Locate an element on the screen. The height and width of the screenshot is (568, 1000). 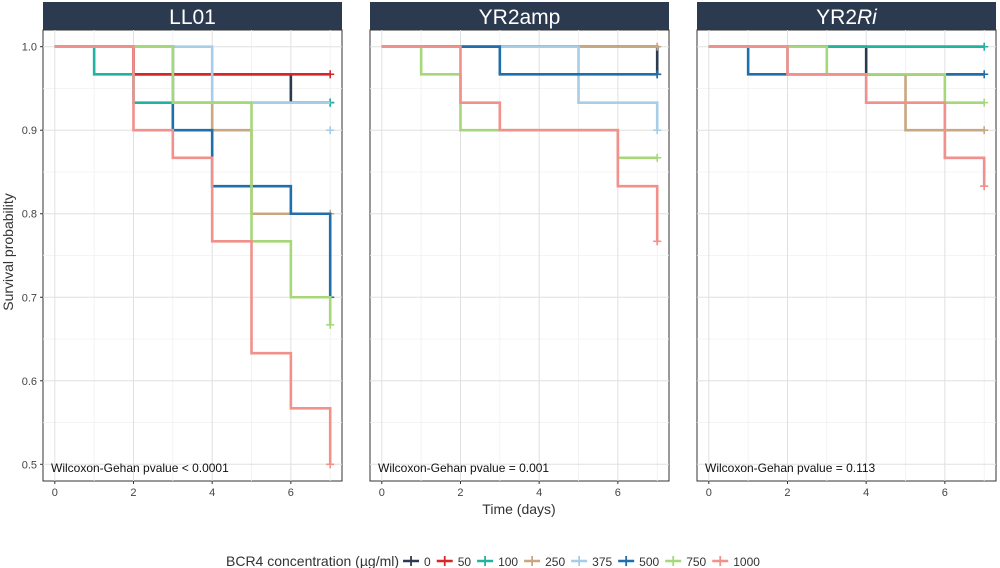
x-axis-title: Time (days) is located at coordinates (518, 509).